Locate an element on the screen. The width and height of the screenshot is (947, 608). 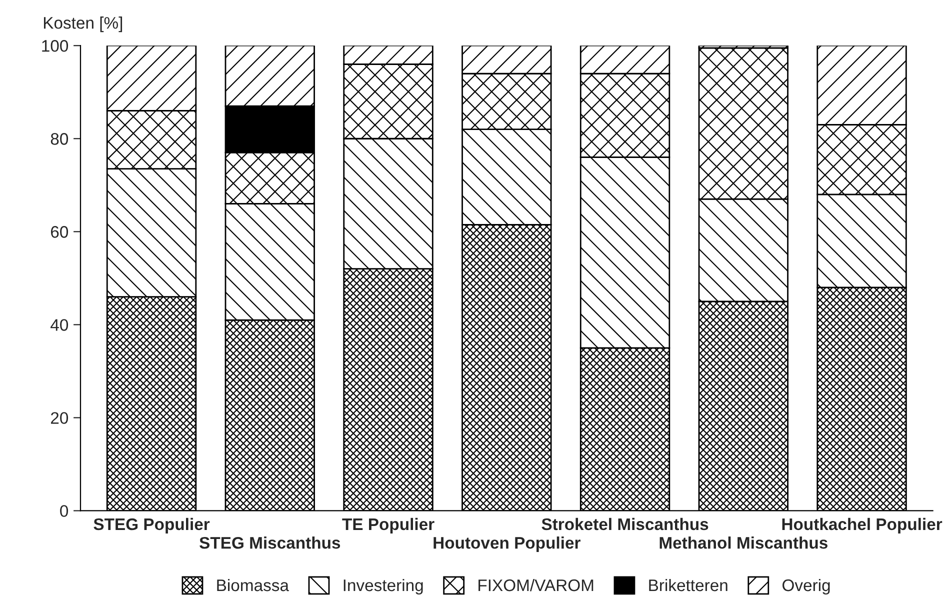
y-tick-label: 20 is located at coordinates (59, 418).